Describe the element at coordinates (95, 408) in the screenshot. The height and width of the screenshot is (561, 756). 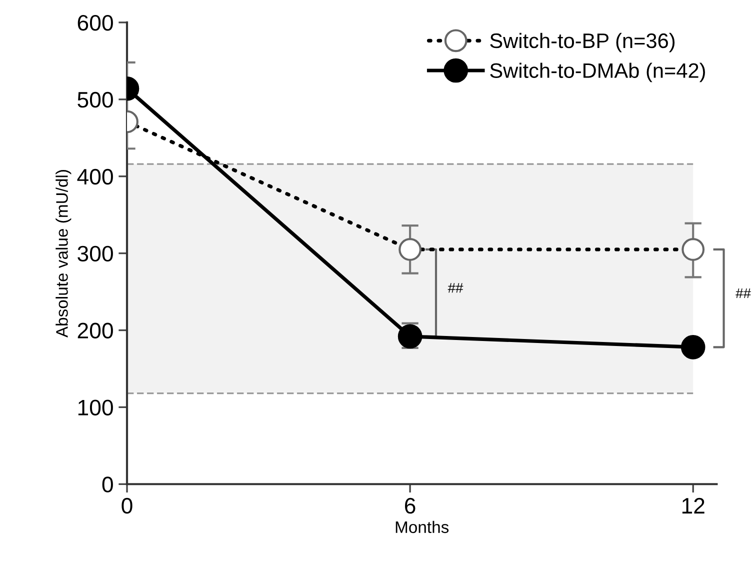
I see `y-tick-label: 100` at that location.